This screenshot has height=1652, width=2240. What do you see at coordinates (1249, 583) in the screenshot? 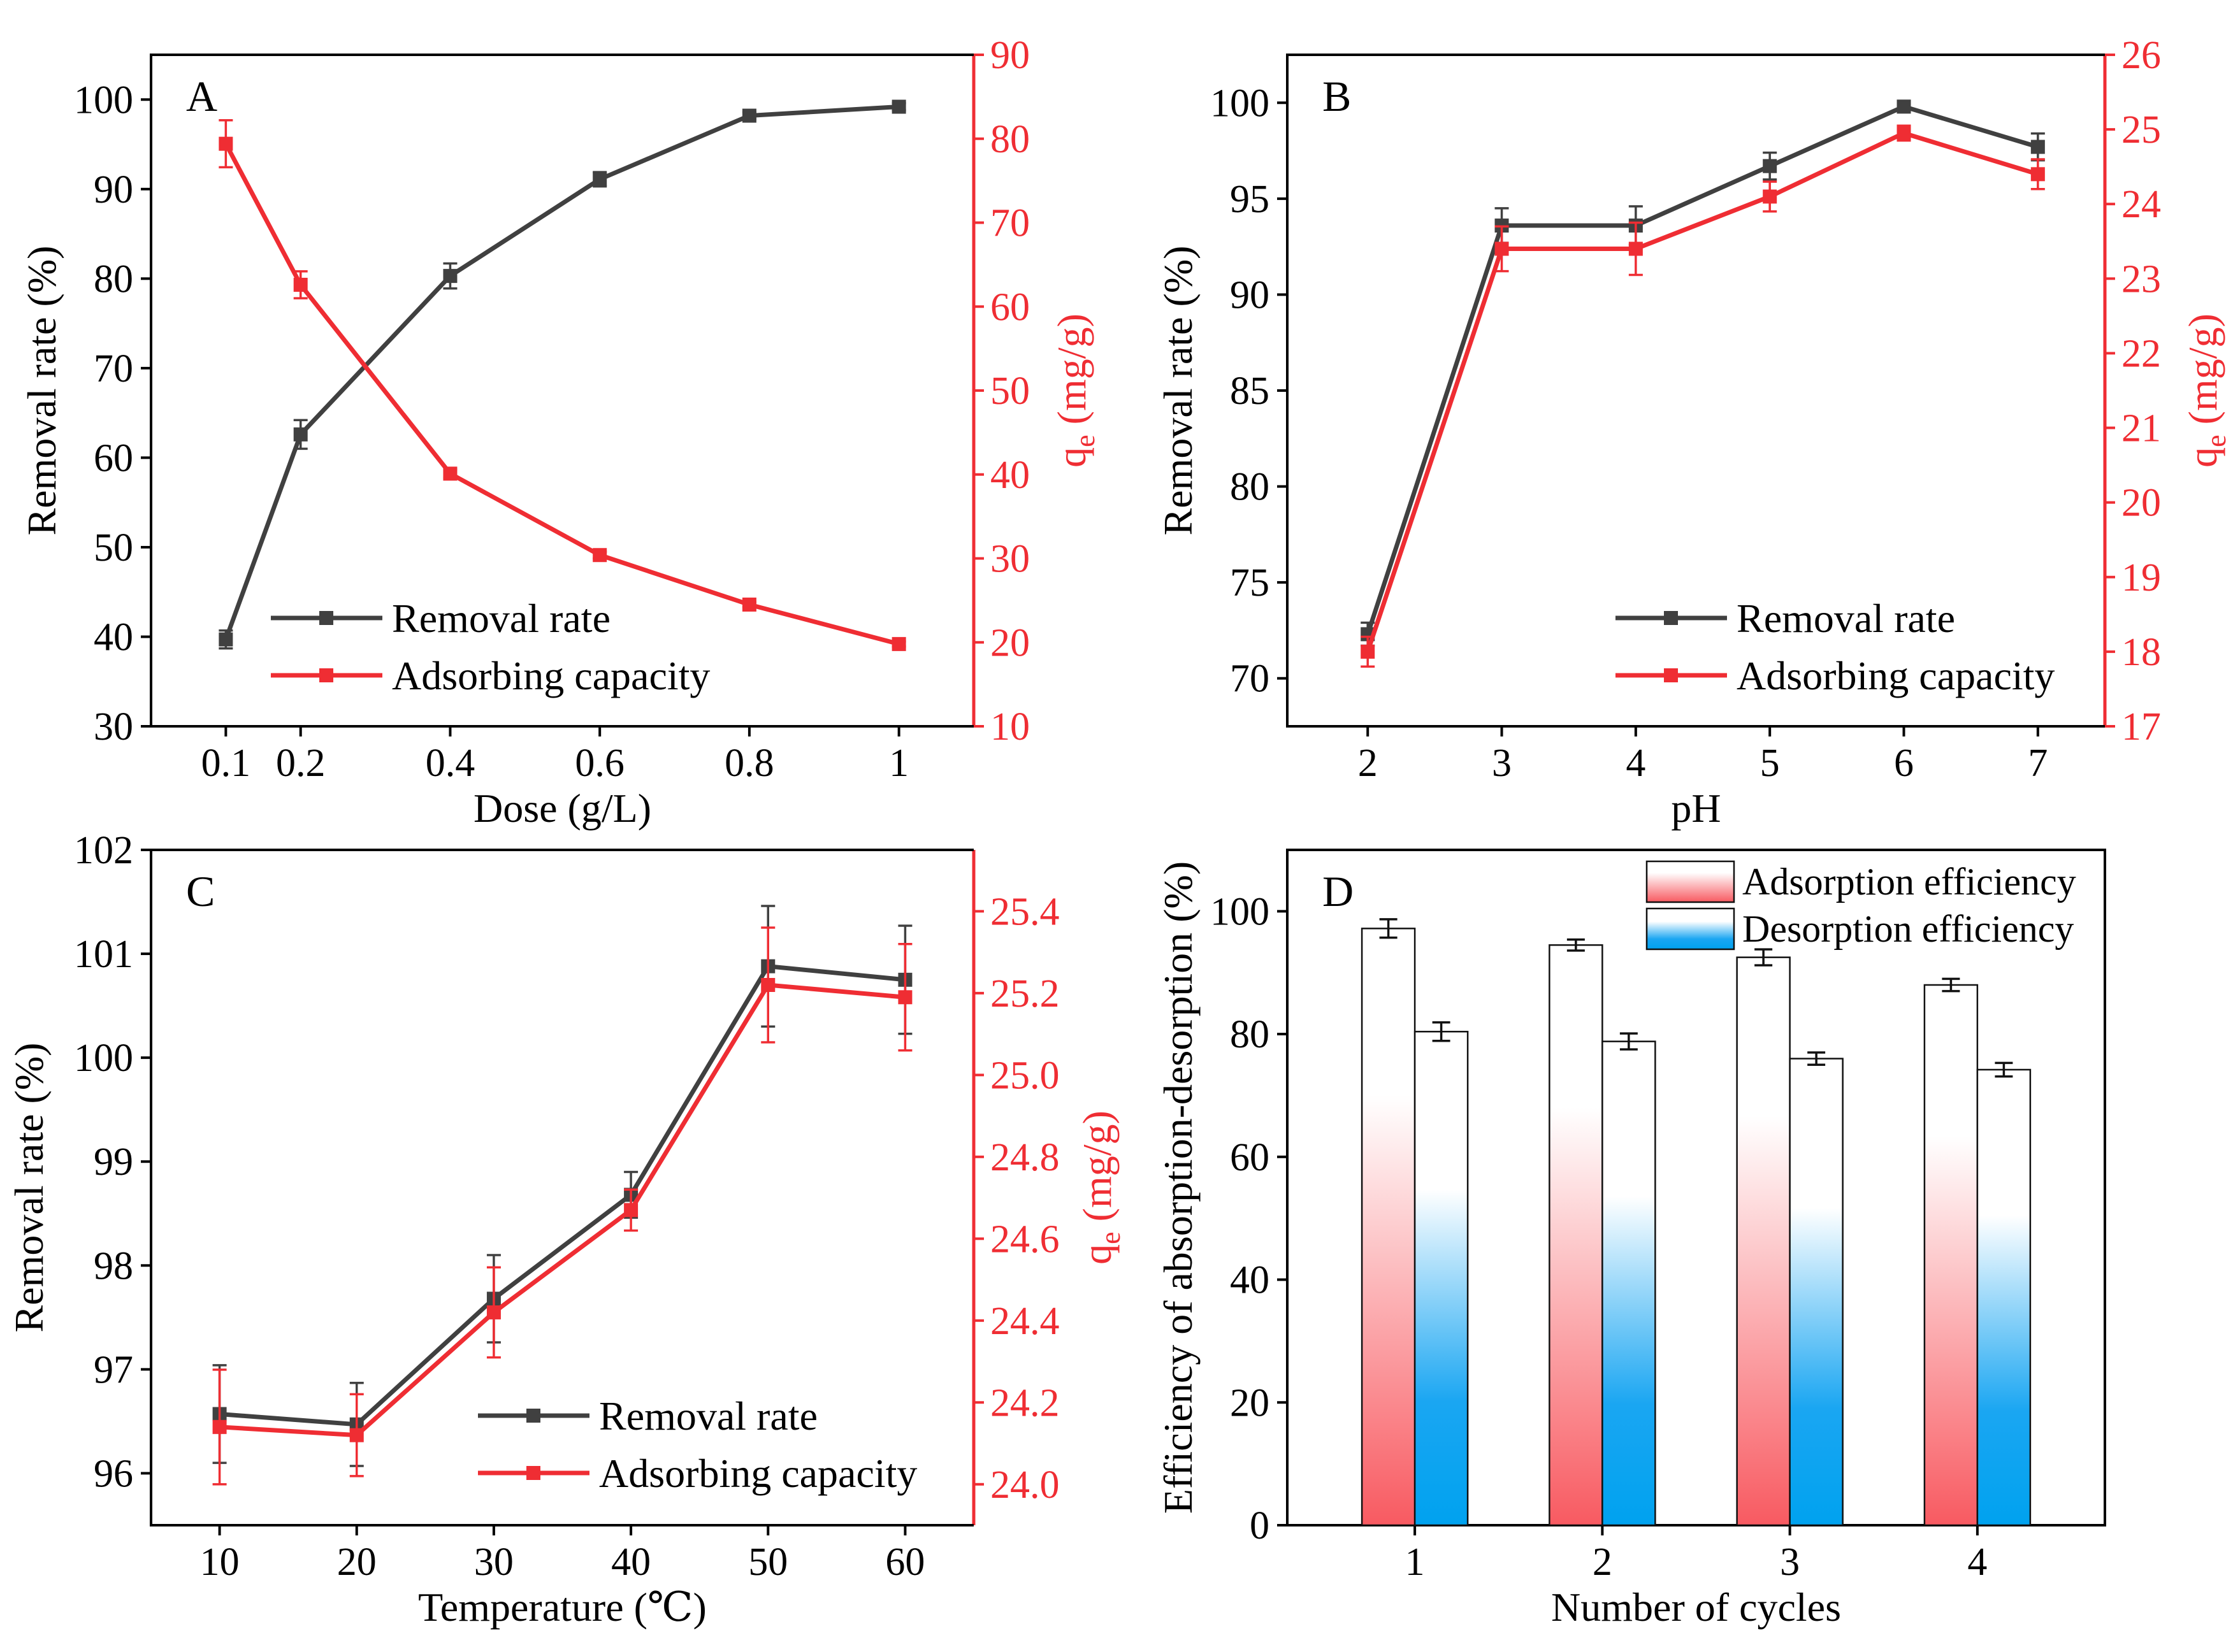
I see `panel-b-ytick-left-label: 75` at bounding box center [1249, 583].